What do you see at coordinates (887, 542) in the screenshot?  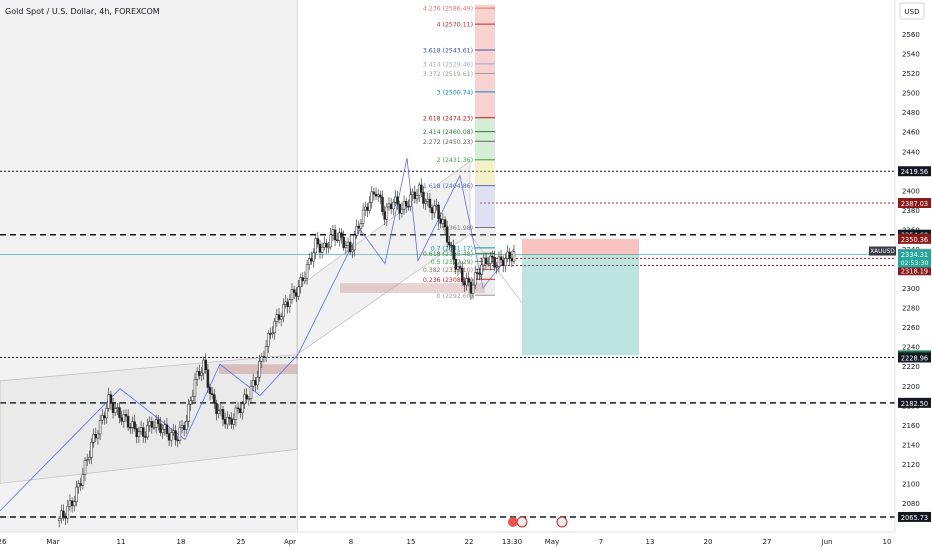 I see `x-tick-label: 10` at bounding box center [887, 542].